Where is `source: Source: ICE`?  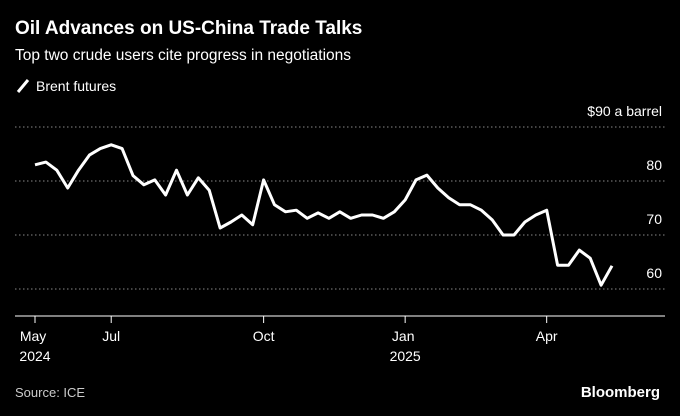
source: Source: ICE is located at coordinates (50, 392).